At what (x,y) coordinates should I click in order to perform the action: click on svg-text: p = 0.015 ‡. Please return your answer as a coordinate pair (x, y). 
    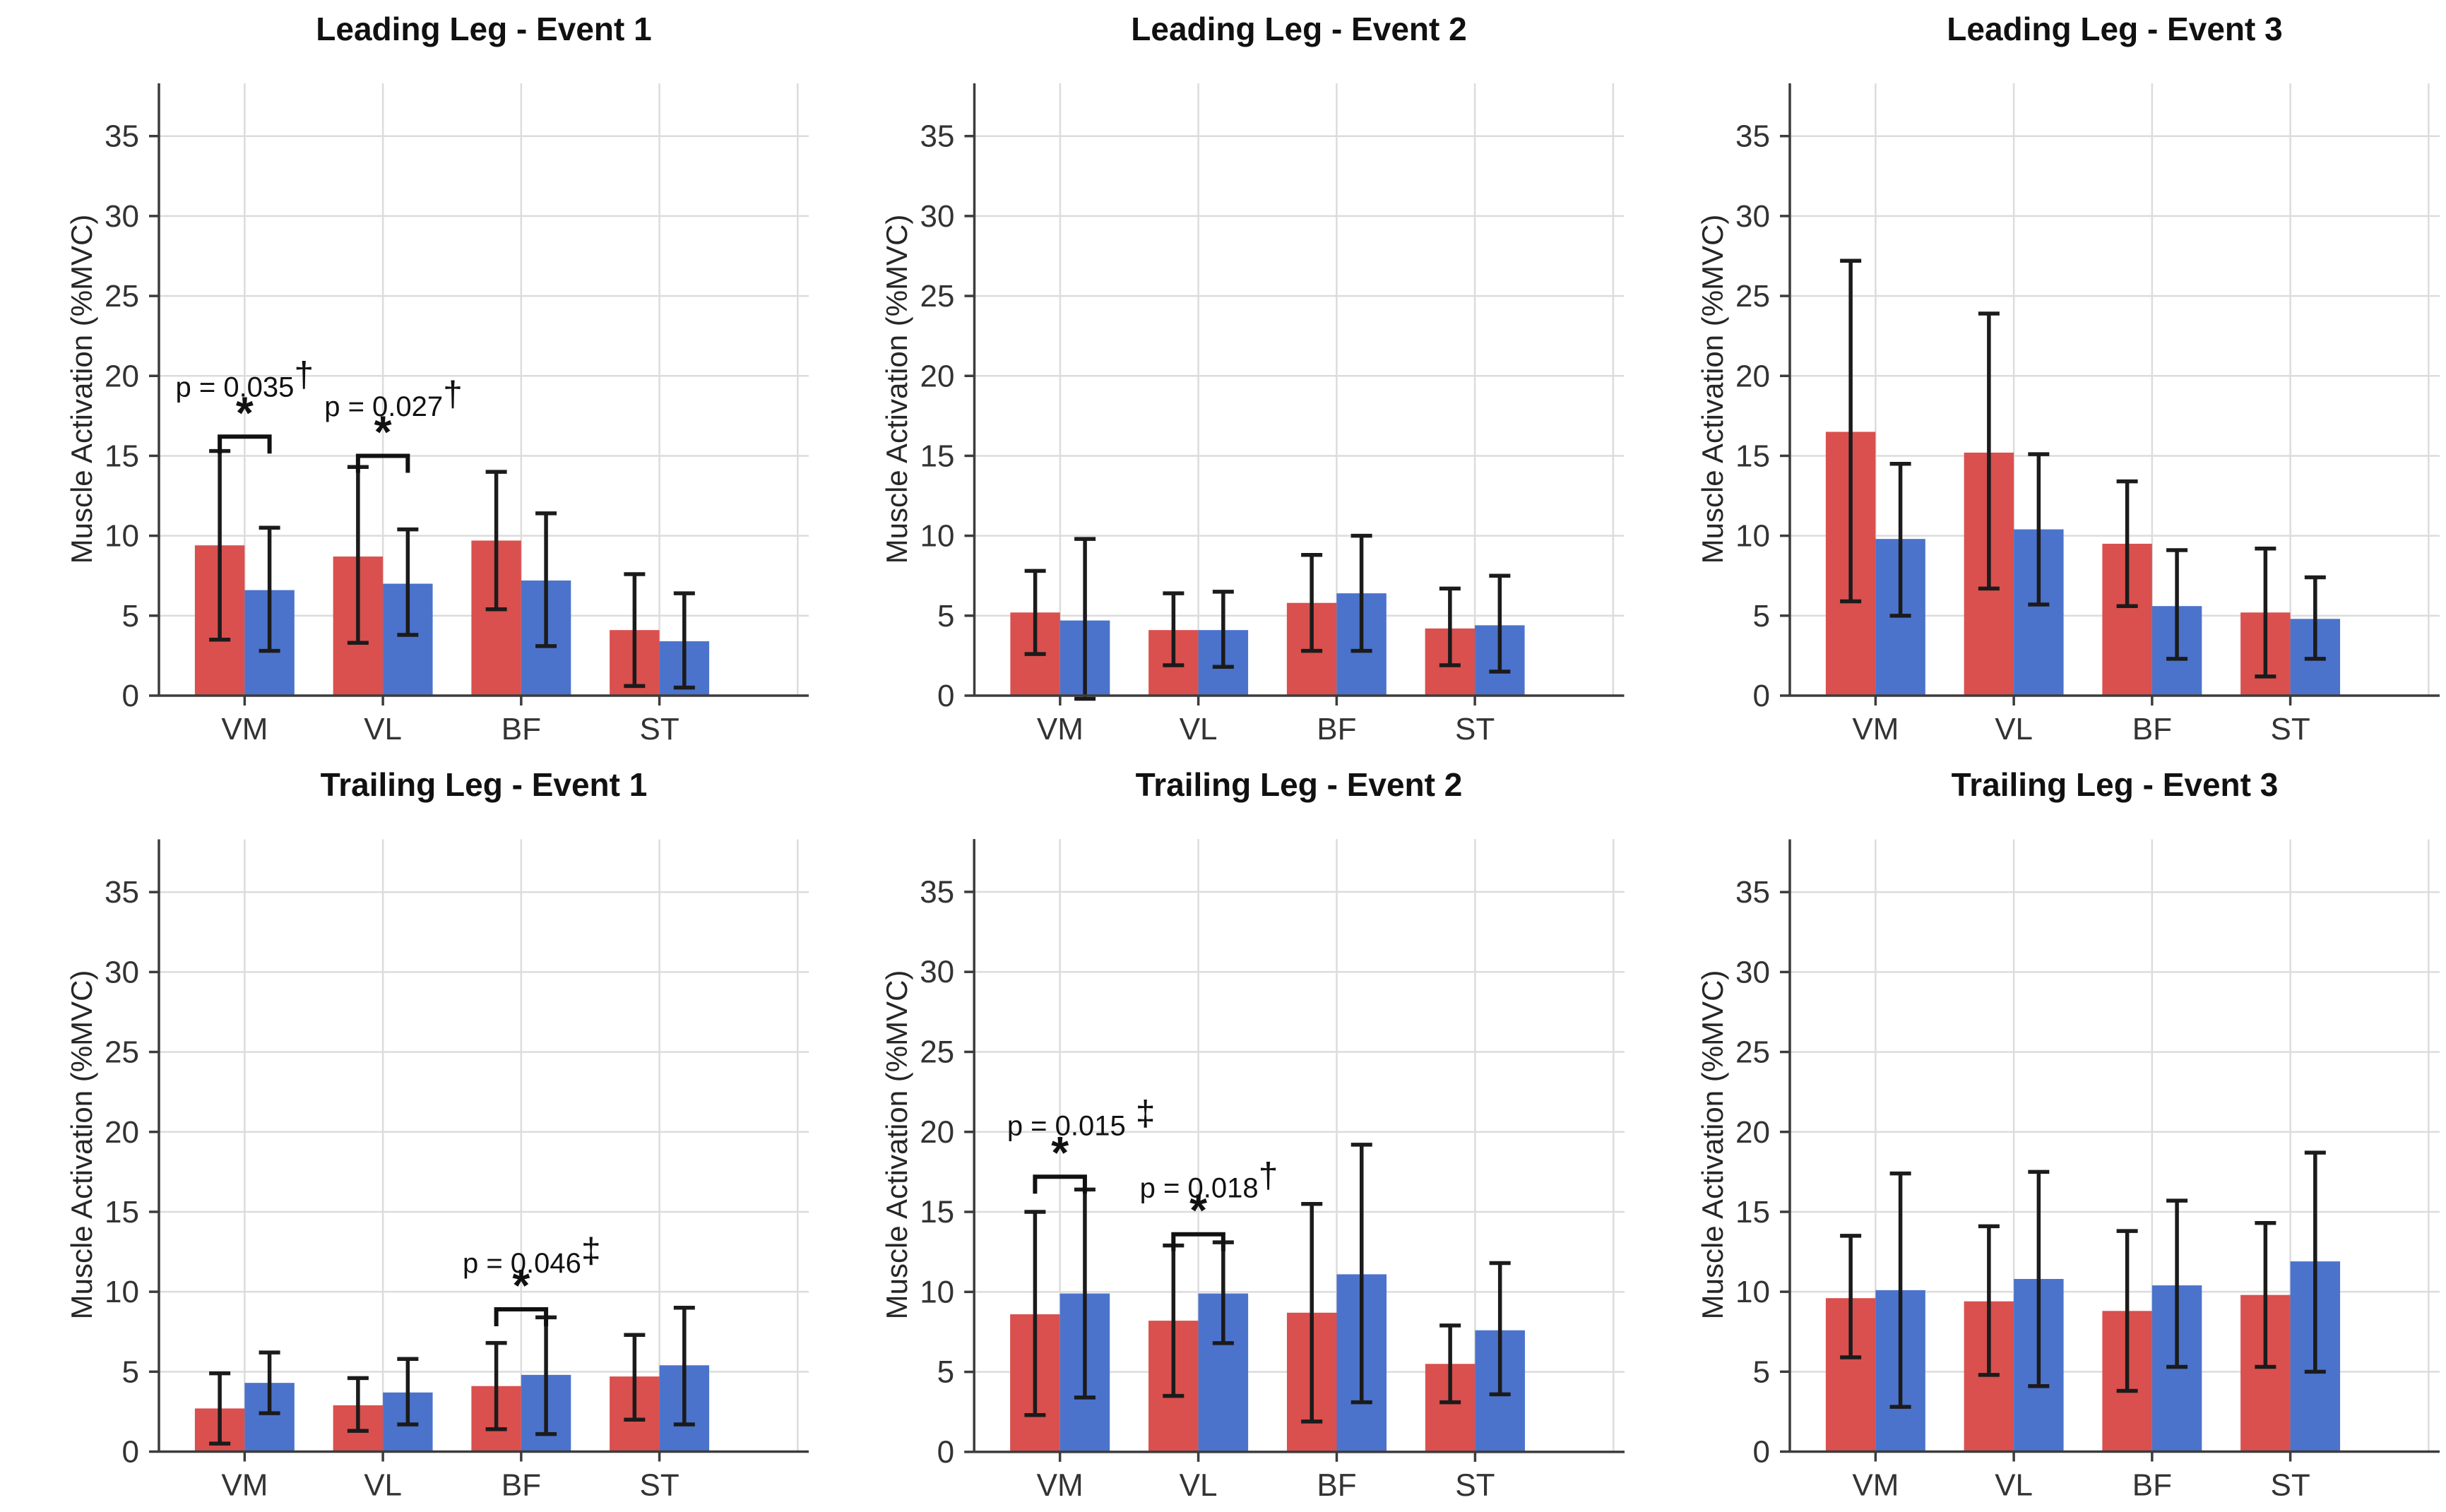
    Looking at the image, I should click on (1081, 1117).